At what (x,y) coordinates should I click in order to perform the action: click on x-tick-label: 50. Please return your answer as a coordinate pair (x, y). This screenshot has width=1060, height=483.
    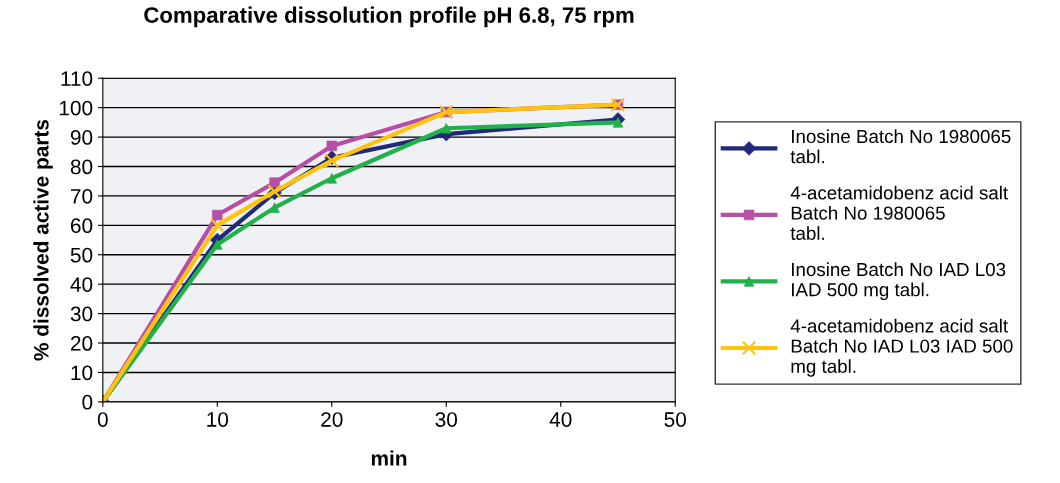
    Looking at the image, I should click on (675, 419).